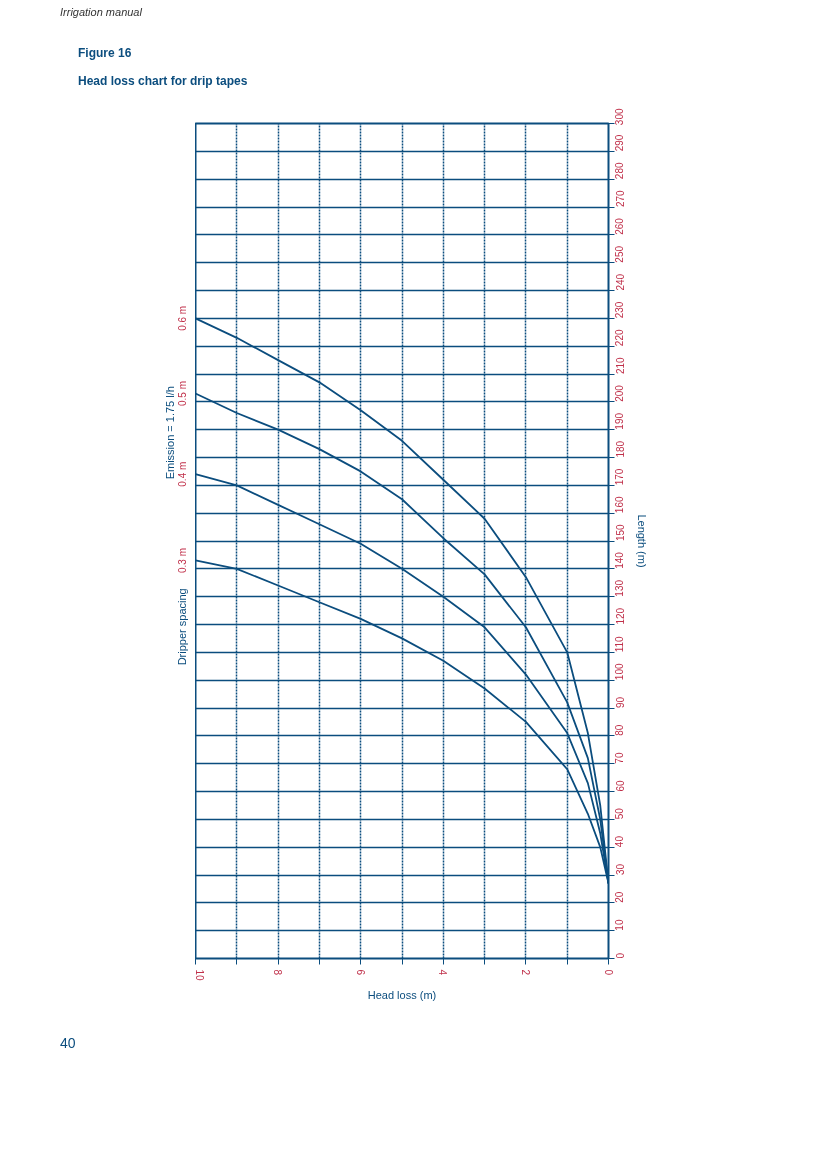 The width and height of the screenshot is (826, 1168). Describe the element at coordinates (620, 477) in the screenshot. I see `y-tick-label: 170` at that location.